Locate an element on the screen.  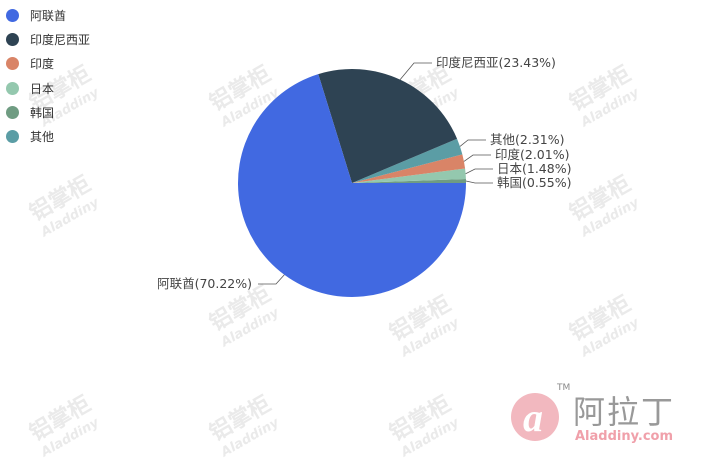
legend-item: 韩国 is located at coordinates (48, 112).